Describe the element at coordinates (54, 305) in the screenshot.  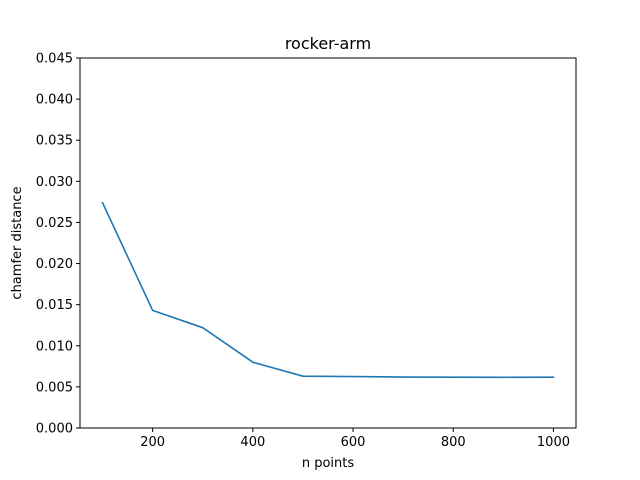
I see `y-tick-label: 0.015` at that location.